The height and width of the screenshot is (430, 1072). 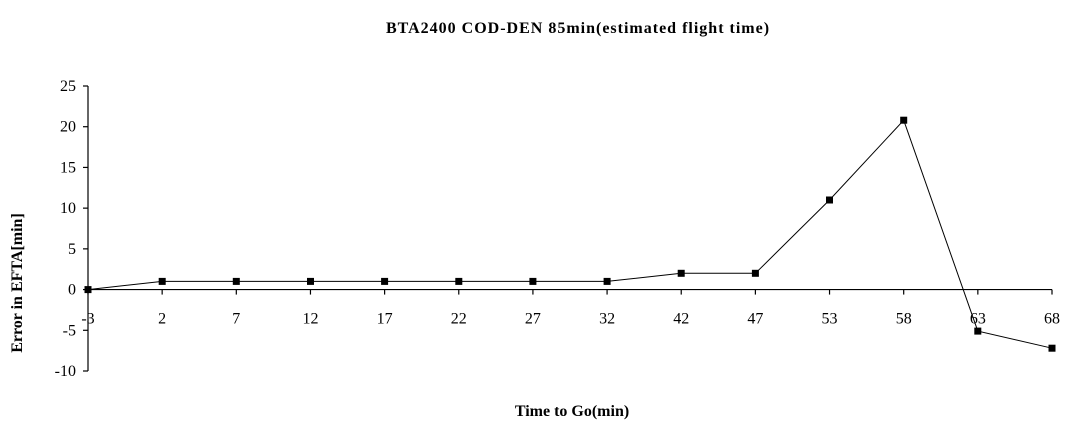 What do you see at coordinates (310, 319) in the screenshot?
I see `x-tick-label: 12` at bounding box center [310, 319].